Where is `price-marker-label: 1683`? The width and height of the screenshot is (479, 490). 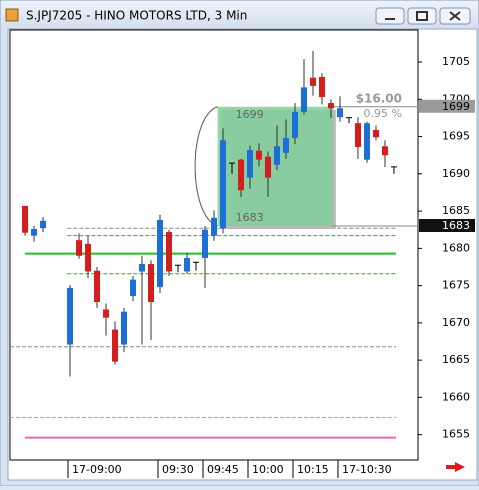
price-marker-label: 1683 is located at coordinates (456, 225).